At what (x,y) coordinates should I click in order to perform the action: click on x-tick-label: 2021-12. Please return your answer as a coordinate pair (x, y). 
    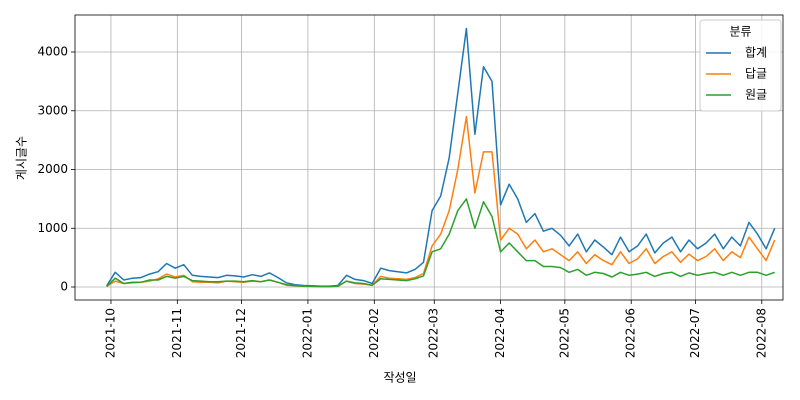
    Looking at the image, I should click on (241, 333).